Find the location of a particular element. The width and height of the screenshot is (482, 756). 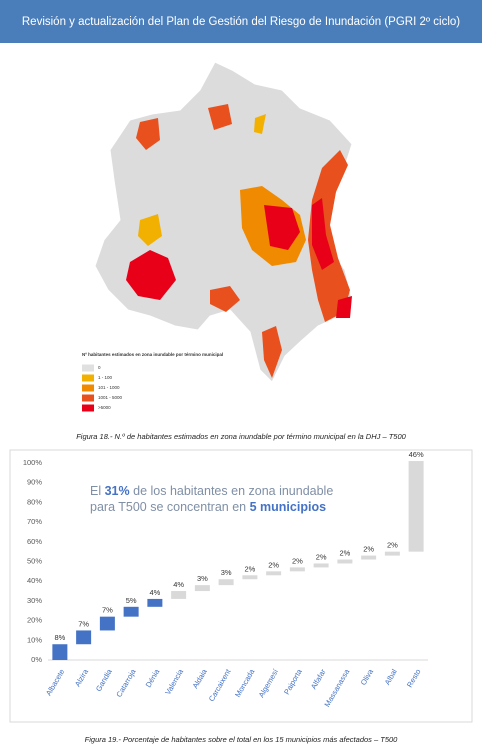

y-tick-label: 40% is located at coordinates (34, 580).